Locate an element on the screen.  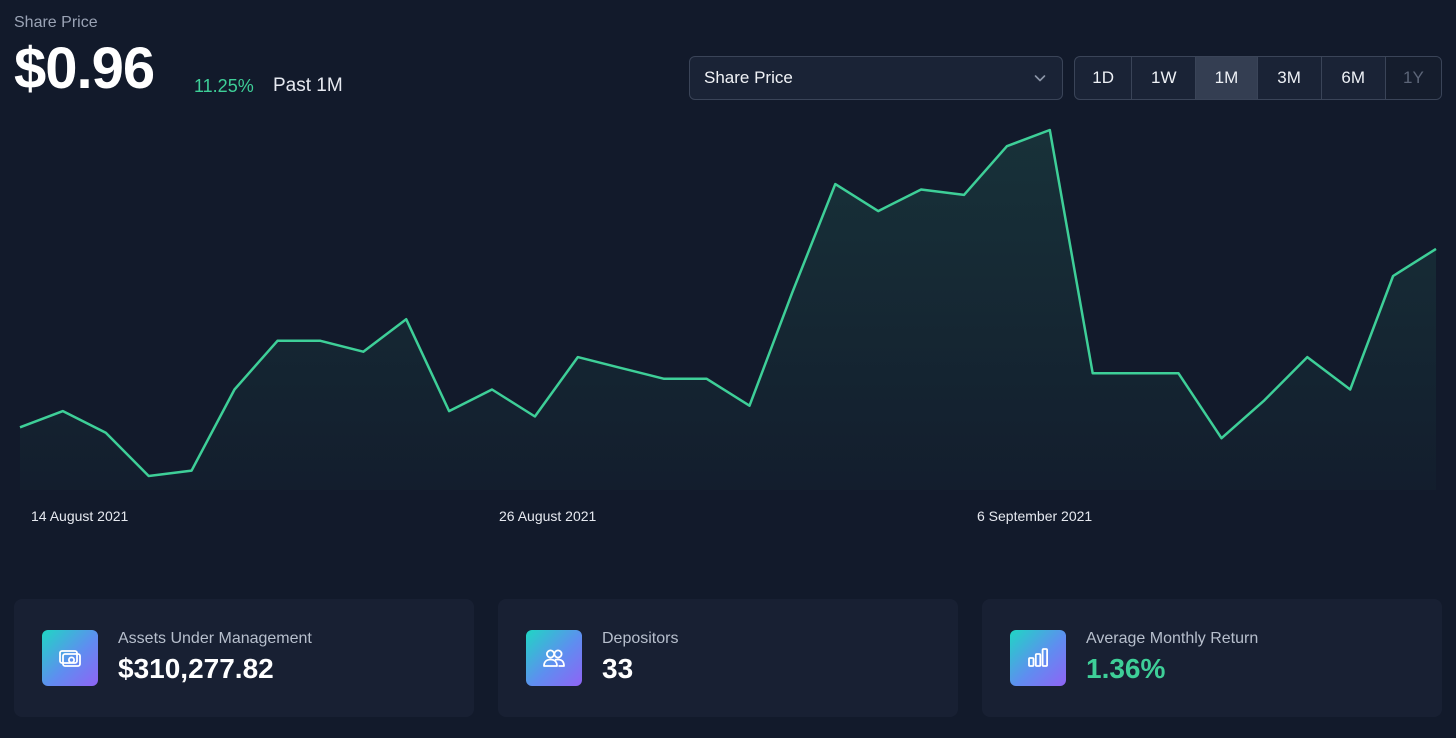
range-1y-button: 1Y is located at coordinates (1413, 78).